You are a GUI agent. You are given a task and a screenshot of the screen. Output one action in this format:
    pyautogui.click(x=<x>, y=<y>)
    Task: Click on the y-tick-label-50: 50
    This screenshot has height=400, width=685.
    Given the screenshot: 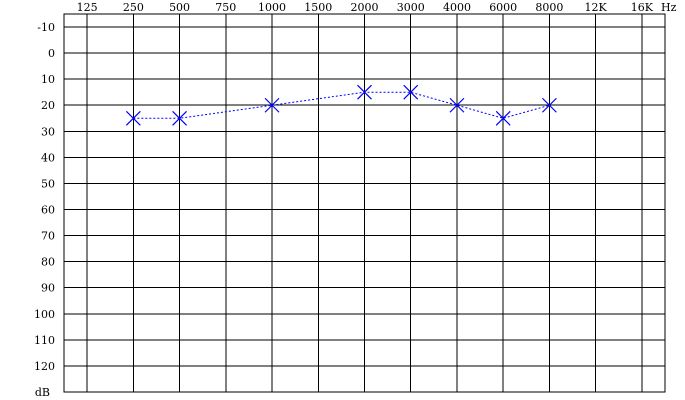 What is the action you would take?
    pyautogui.click(x=48, y=183)
    